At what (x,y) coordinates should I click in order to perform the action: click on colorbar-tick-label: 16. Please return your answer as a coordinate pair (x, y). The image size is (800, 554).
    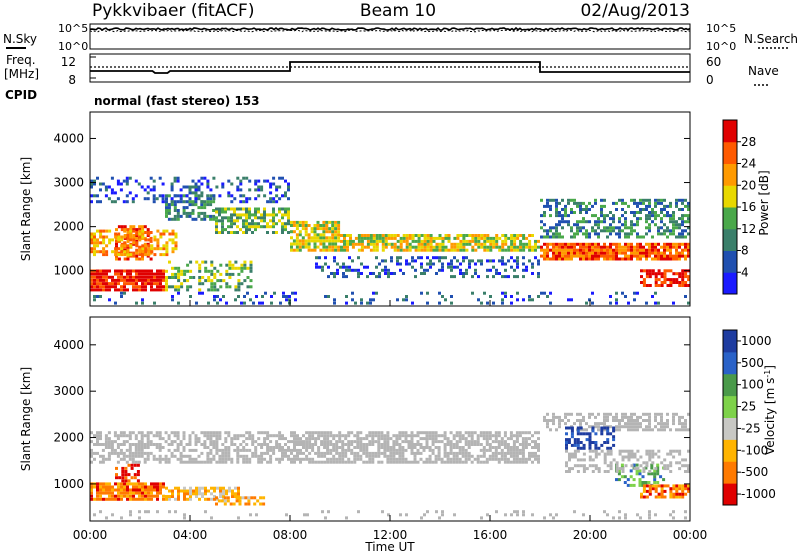
    Looking at the image, I should click on (748, 207).